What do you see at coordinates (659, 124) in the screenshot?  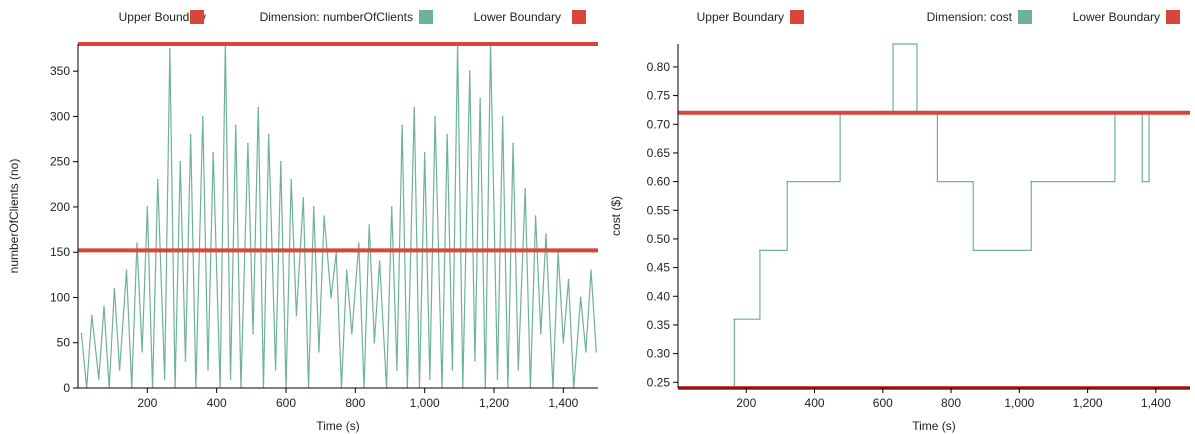 I see `y-tick-label: 0.70` at bounding box center [659, 124].